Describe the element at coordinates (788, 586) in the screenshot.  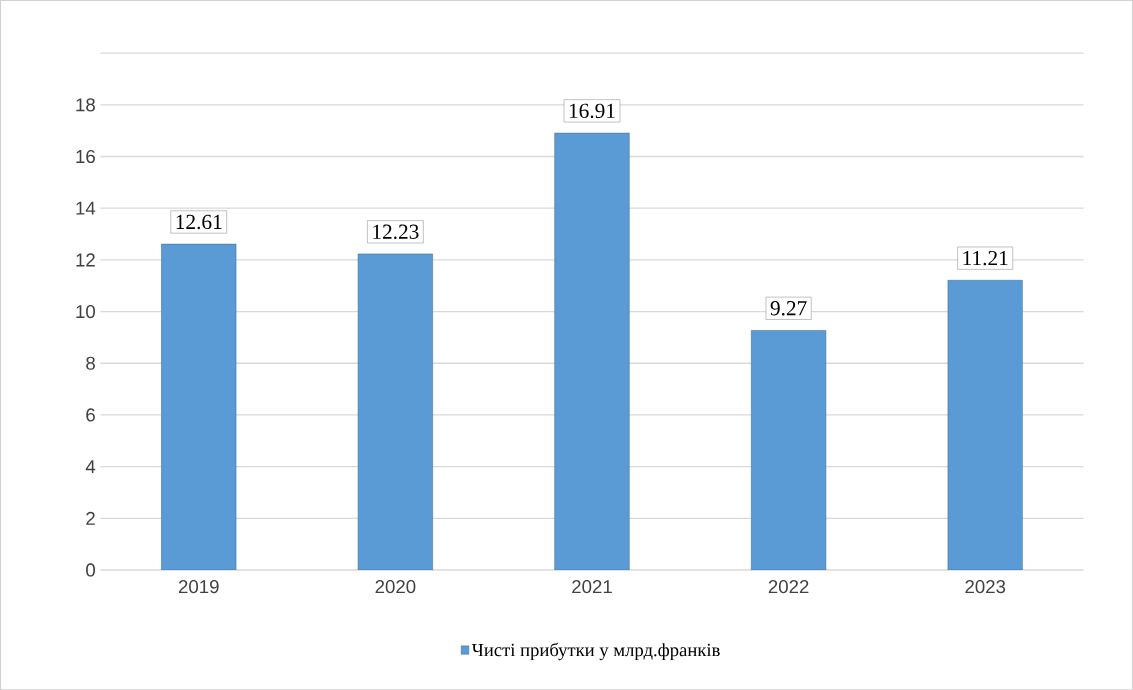
I see `x-tick-label: 2022` at that location.